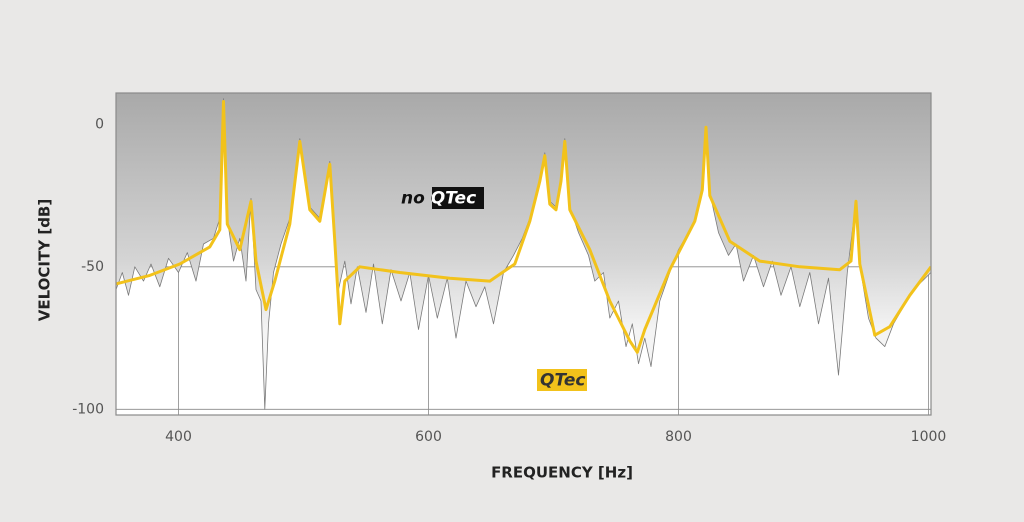  I want to click on series-label-overlay: no QTec, so click(438, 199).